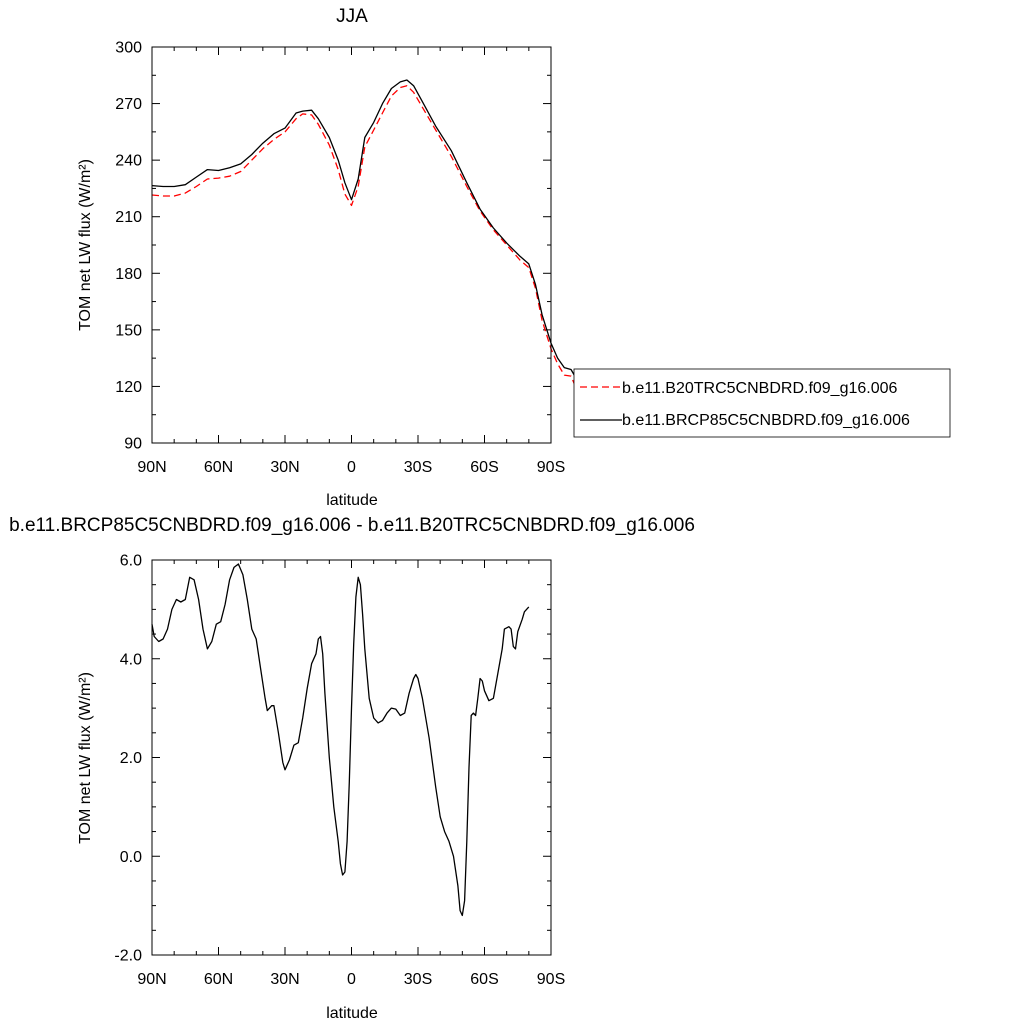  I want to click on y-tick-label: 2.0, so click(131, 758).